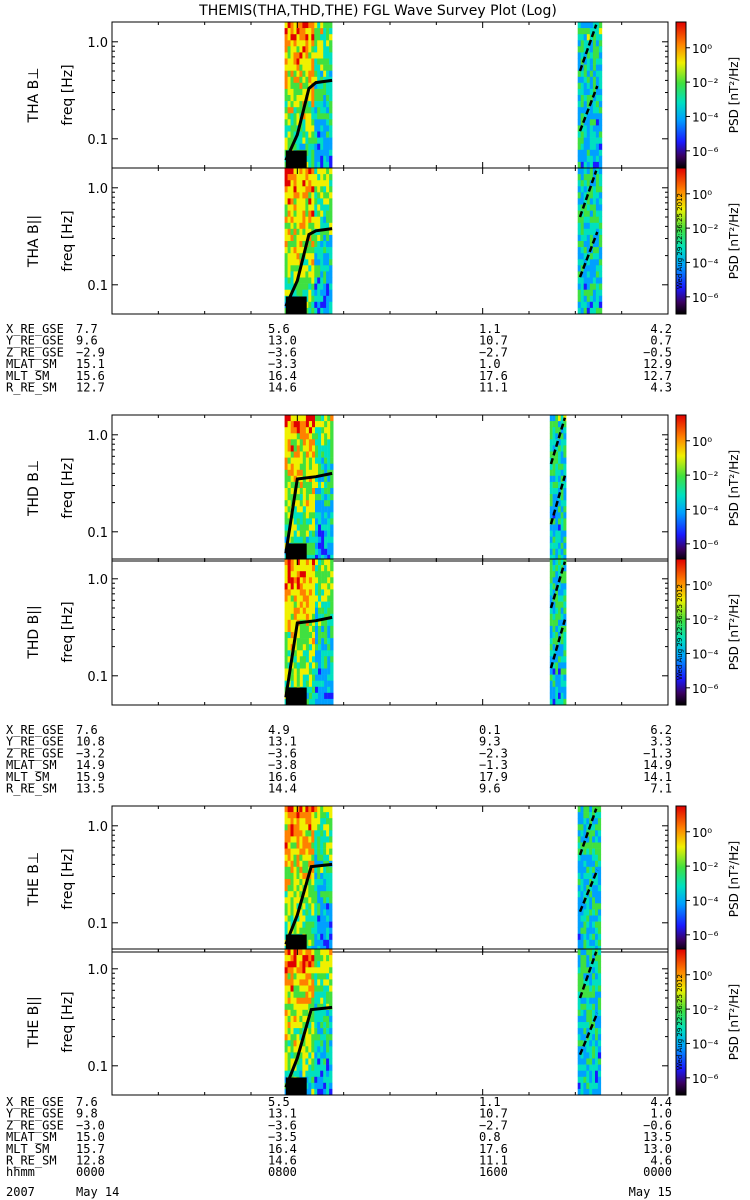  Describe the element at coordinates (590, 241) in the screenshot. I see `spectrogram-block` at that location.